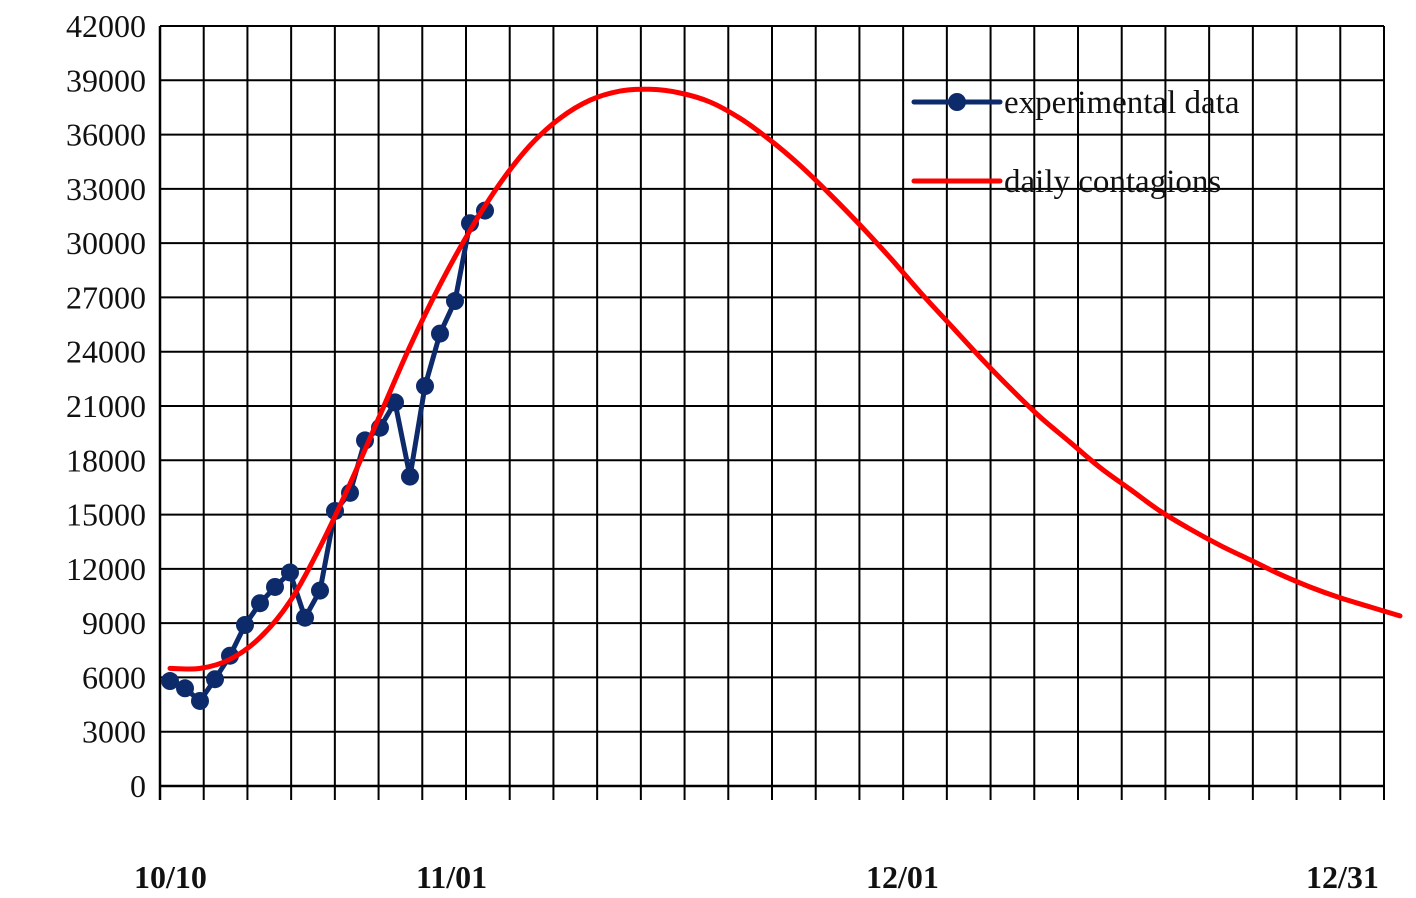  Describe the element at coordinates (451, 877) in the screenshot. I see `x-tick-label: 11/01` at that location.